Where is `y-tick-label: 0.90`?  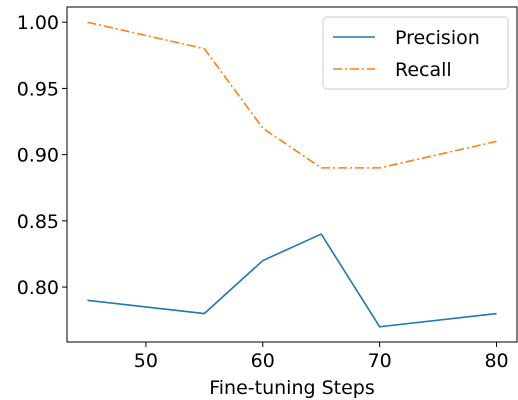 y-tick-label: 0.90 is located at coordinates (38, 156).